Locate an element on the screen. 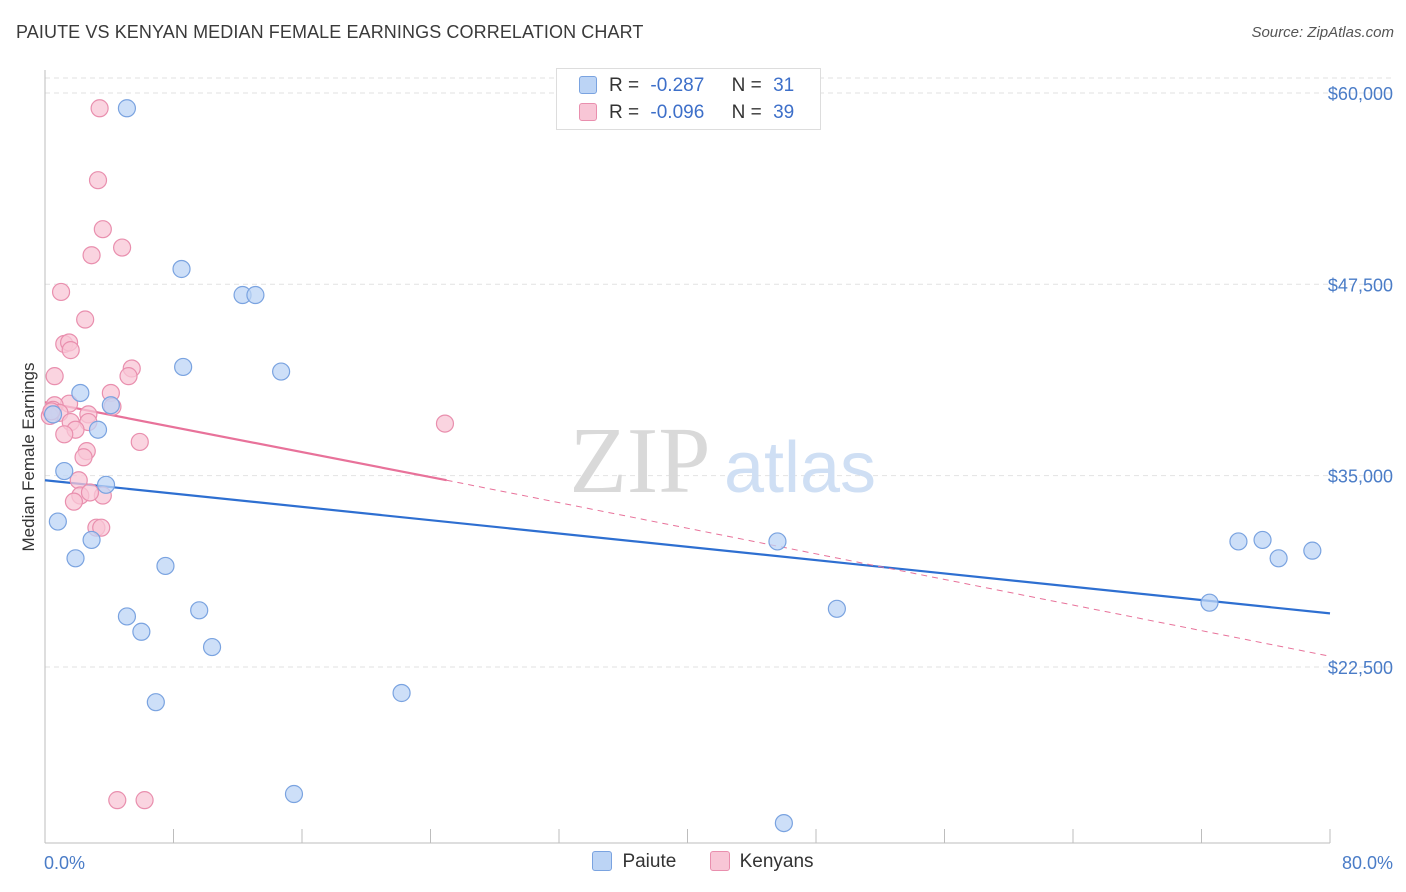 Image resolution: width=1406 pixels, height=892 pixels. watermark: ZIP atlas is located at coordinates (723, 461).